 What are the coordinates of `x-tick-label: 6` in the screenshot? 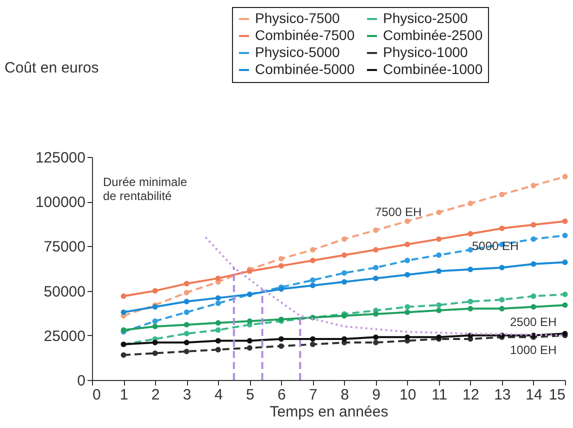 It's located at (282, 395).